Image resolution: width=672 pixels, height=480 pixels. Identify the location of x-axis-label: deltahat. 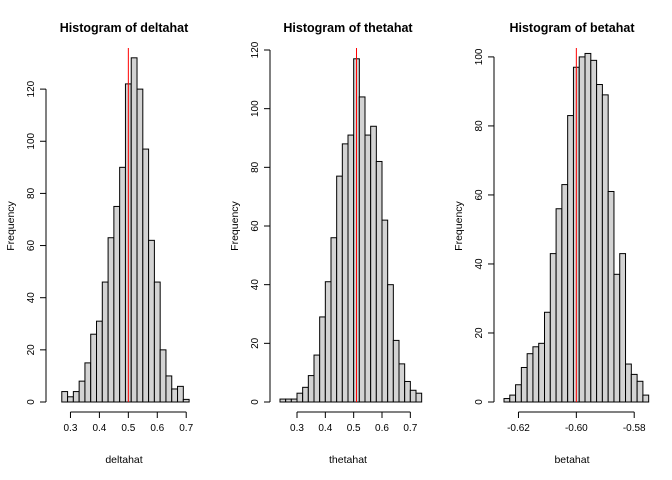
(123, 460).